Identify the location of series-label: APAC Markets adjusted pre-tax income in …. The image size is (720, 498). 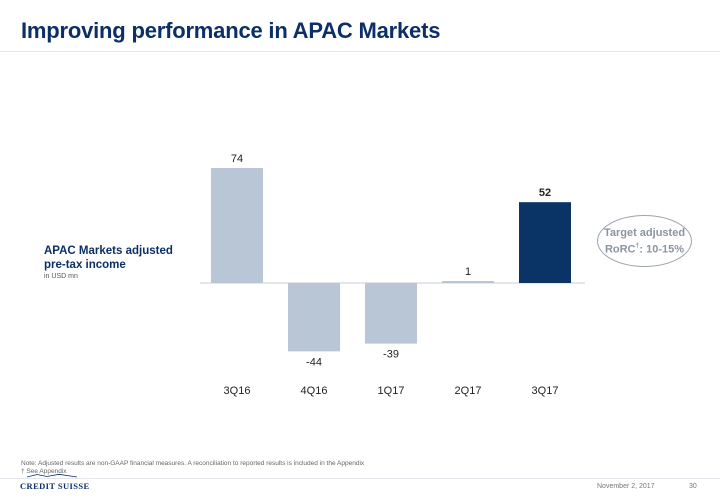
(119, 262).